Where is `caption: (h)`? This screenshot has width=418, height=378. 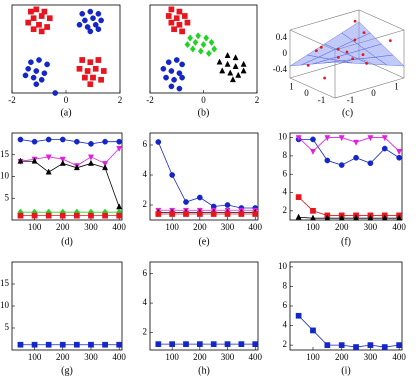 caption: (h) is located at coordinates (204, 370).